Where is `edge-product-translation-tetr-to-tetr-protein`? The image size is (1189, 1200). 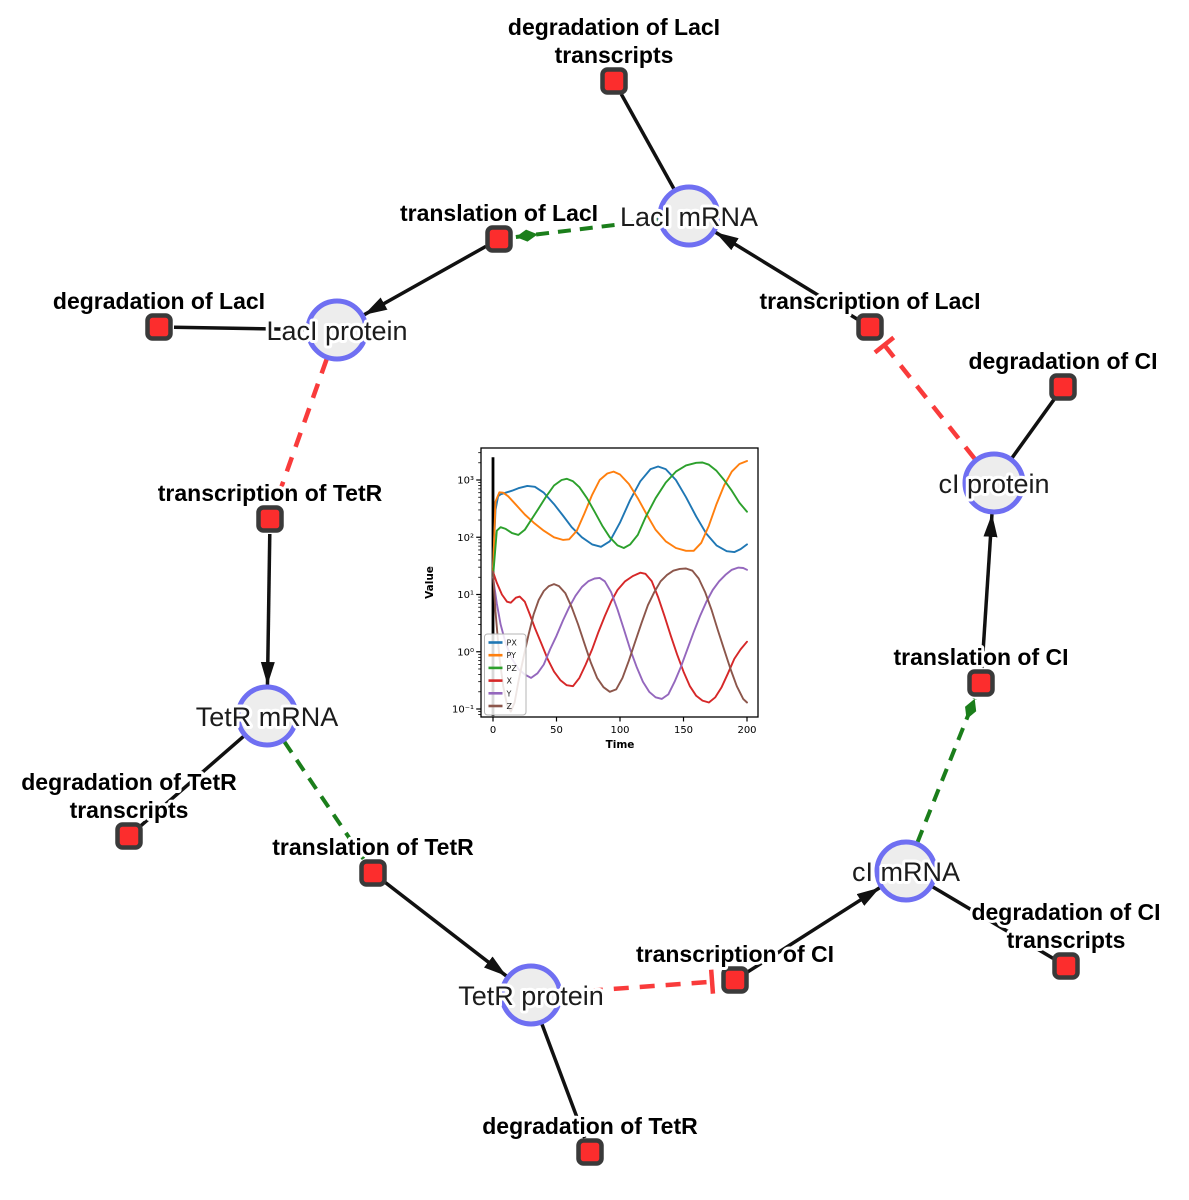
edge-product-translation-tetr-to-tetr-protein is located at coordinates (445, 929).